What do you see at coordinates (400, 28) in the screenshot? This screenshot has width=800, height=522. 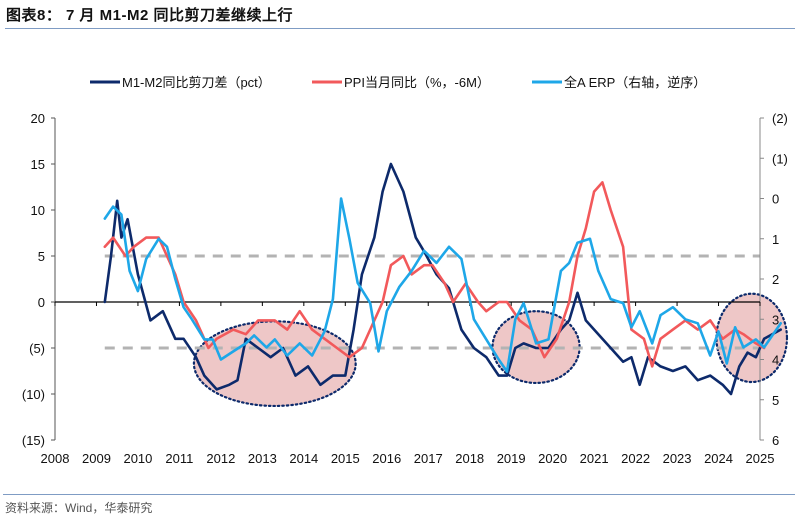 I see `title-divider` at bounding box center [400, 28].